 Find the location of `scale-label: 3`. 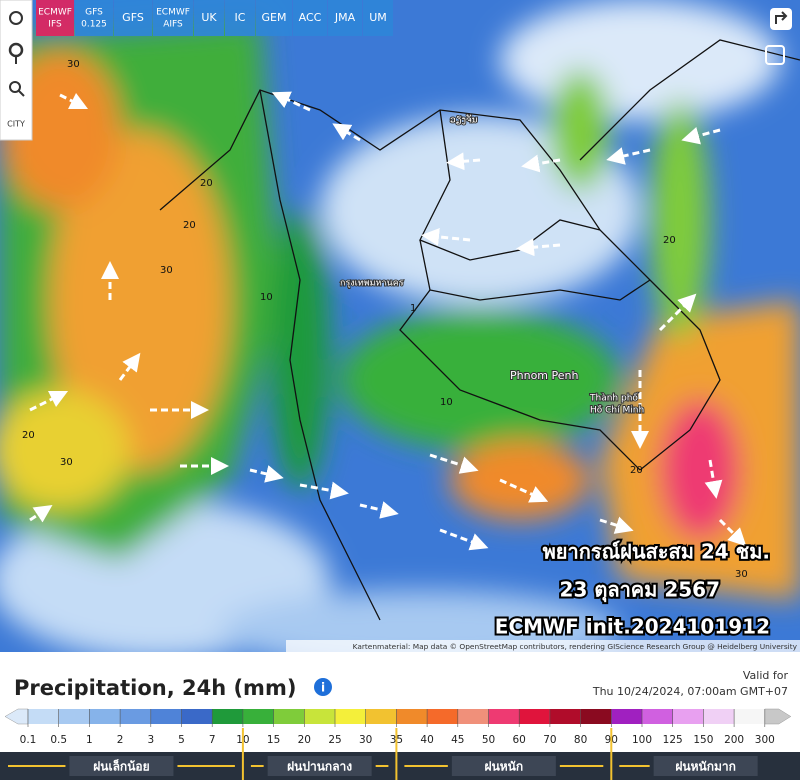

scale-label: 3 is located at coordinates (150, 740).